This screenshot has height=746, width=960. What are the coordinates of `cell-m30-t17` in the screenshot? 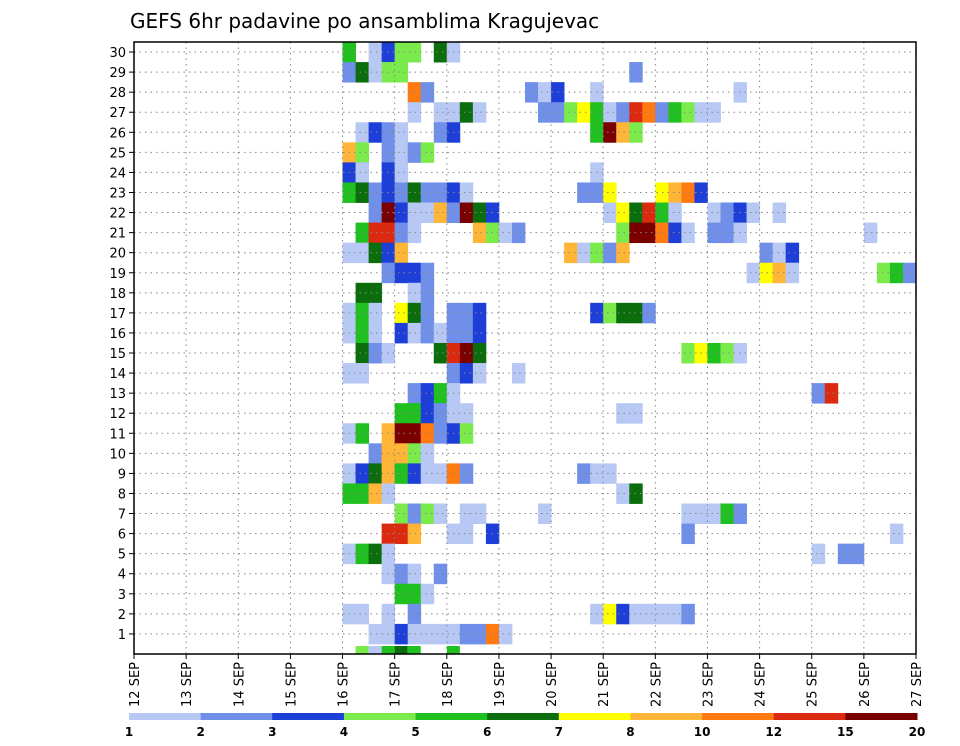 It's located at (401, 52).